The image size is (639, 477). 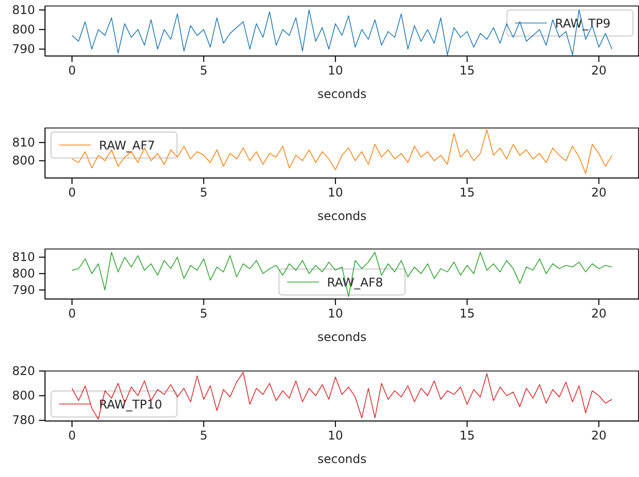 I want to click on legend-label: RAW_AF7, so click(x=127, y=145).